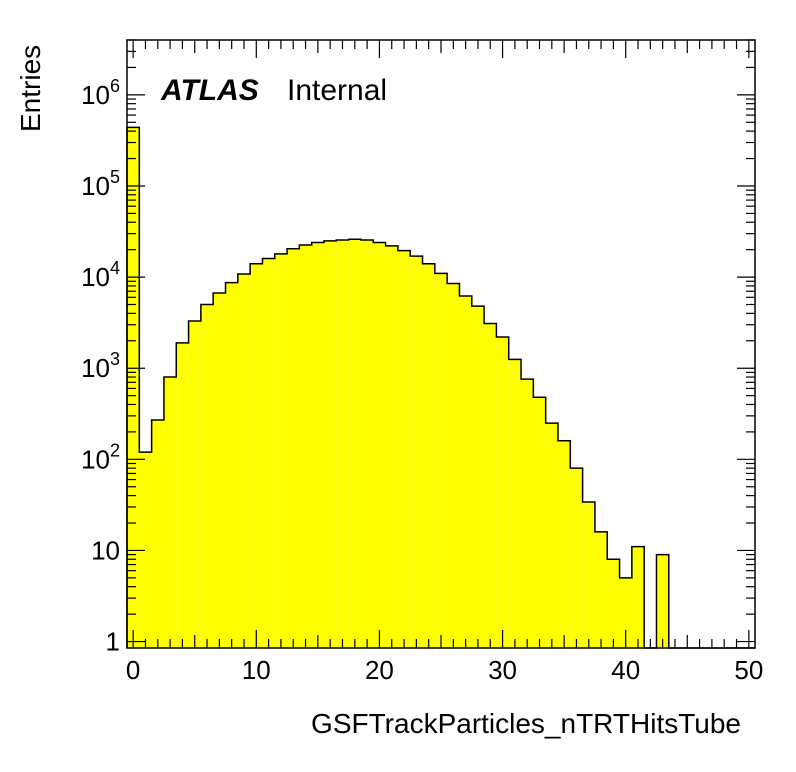 This screenshot has width=796, height=772. What do you see at coordinates (526, 723) in the screenshot?
I see `x-axis-title: GSFTrackParticles_nTRTHitsTube` at bounding box center [526, 723].